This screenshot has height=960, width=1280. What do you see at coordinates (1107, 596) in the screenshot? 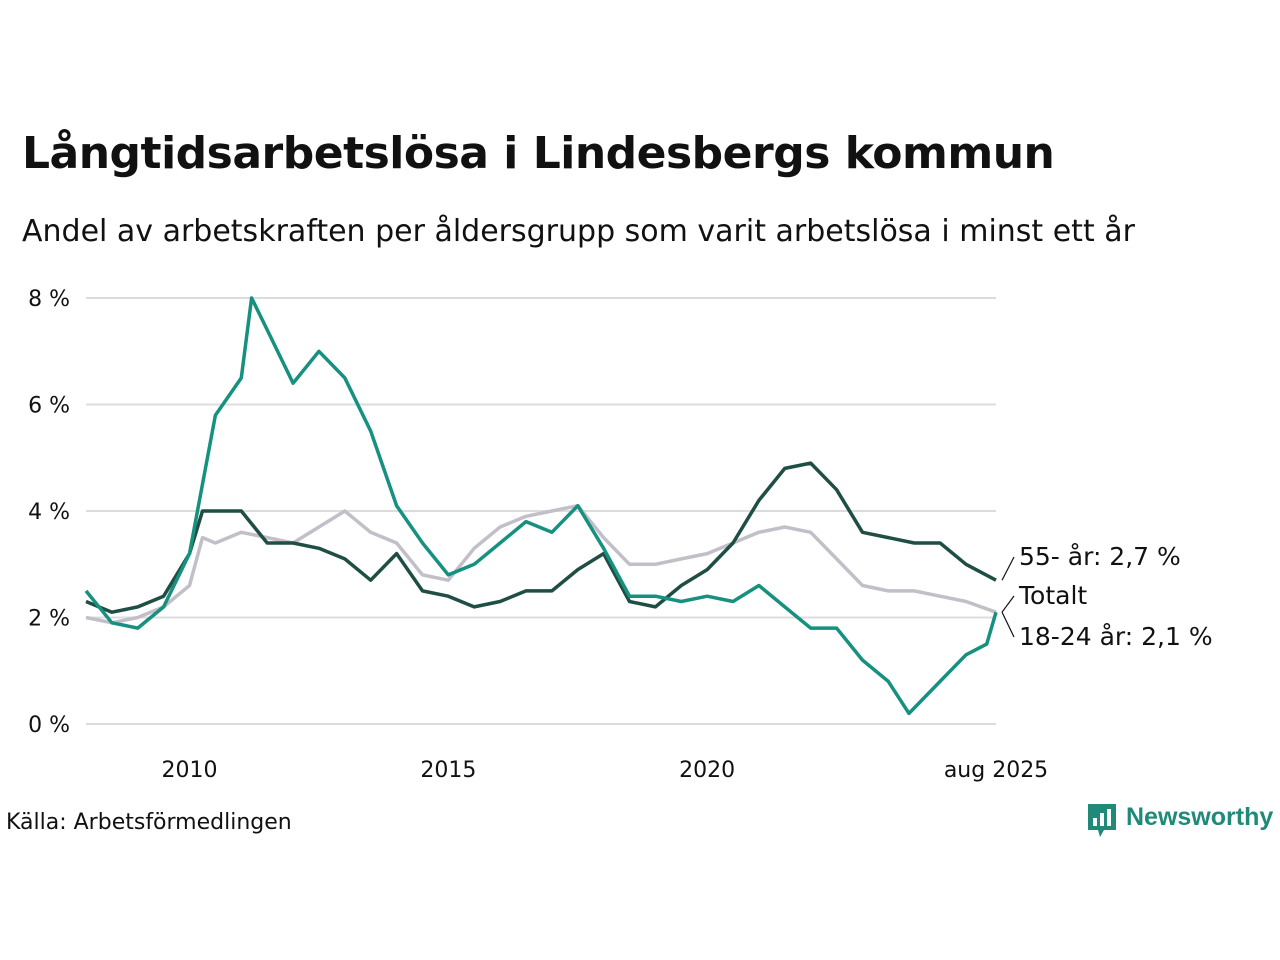
I see `series-end-labels: Totalt 55- år: 2,7 % 18-24 år: 2,1 %` at bounding box center [1107, 596].